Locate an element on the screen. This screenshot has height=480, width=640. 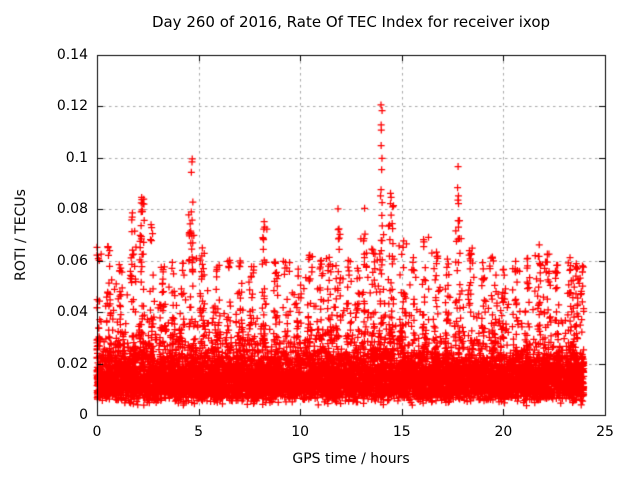
x-axis-label: GPS time / hours is located at coordinates (351, 459).